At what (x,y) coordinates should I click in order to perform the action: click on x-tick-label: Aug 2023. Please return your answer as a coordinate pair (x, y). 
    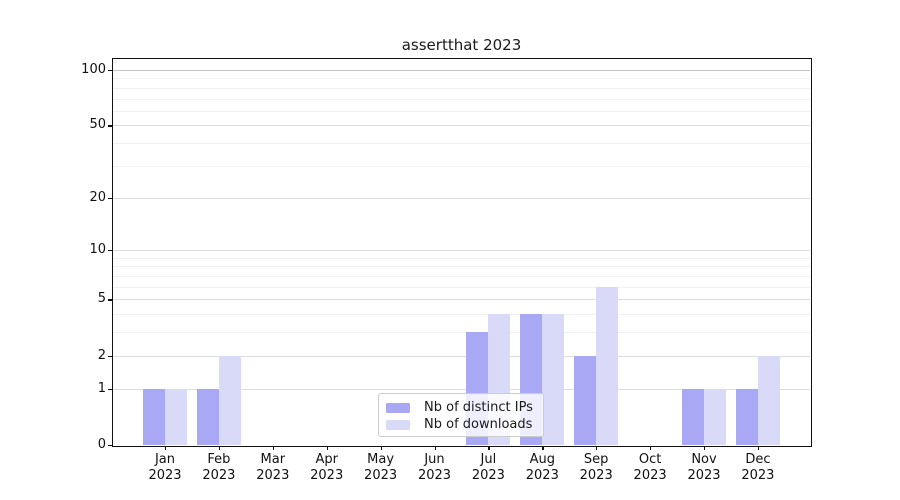
    Looking at the image, I should click on (542, 468).